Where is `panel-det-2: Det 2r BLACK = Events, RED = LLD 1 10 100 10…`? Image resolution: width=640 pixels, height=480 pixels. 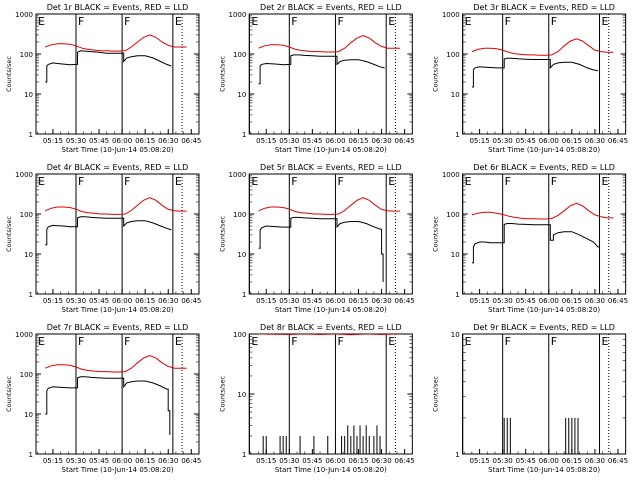
panel-det-2: Det 2r BLACK = Events, RED = LLD 1 10 100 10… is located at coordinates (316, 78).